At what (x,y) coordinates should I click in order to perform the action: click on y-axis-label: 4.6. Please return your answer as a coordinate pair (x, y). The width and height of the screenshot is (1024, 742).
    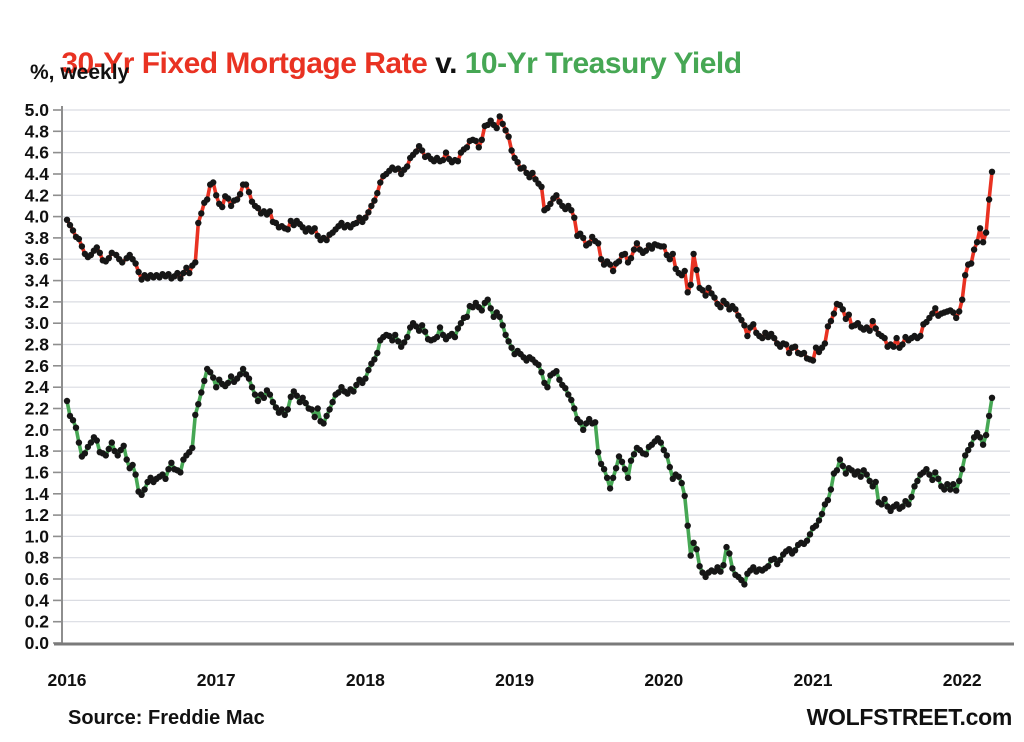
    Looking at the image, I should click on (37, 153).